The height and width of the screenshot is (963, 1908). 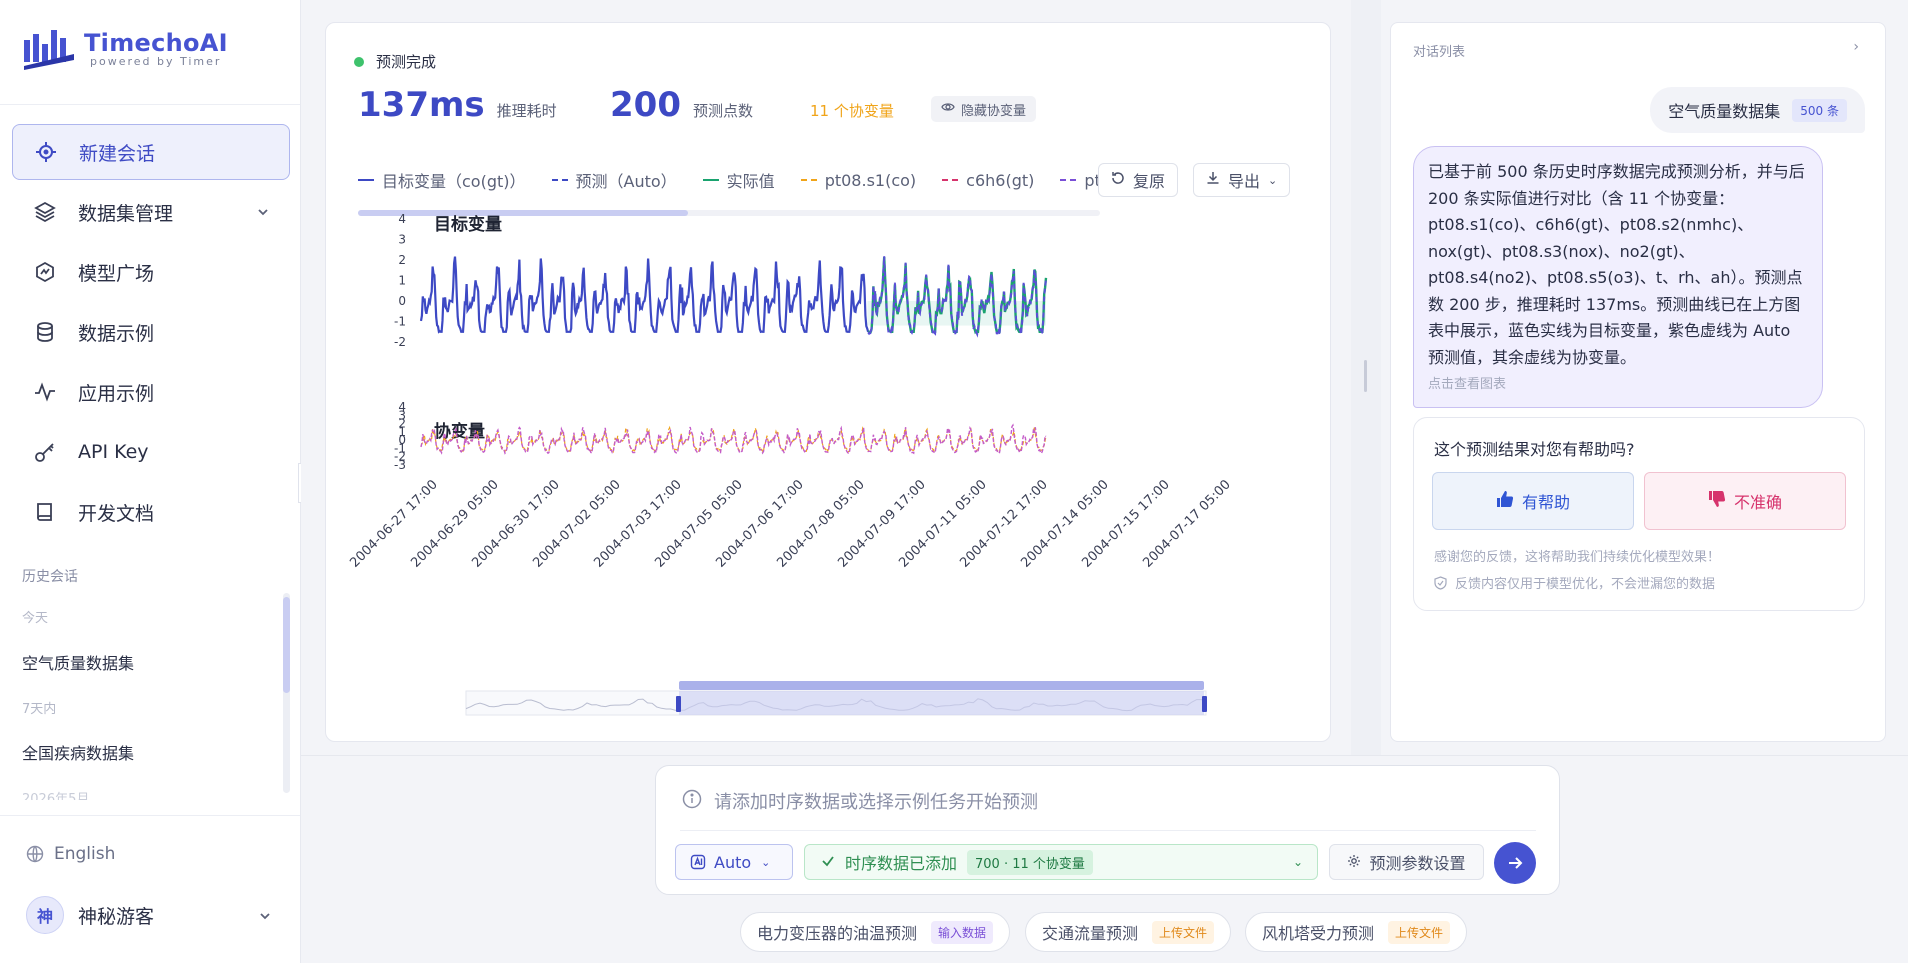 What do you see at coordinates (729, 213) in the screenshot?
I see `legend-scroll-track` at bounding box center [729, 213].